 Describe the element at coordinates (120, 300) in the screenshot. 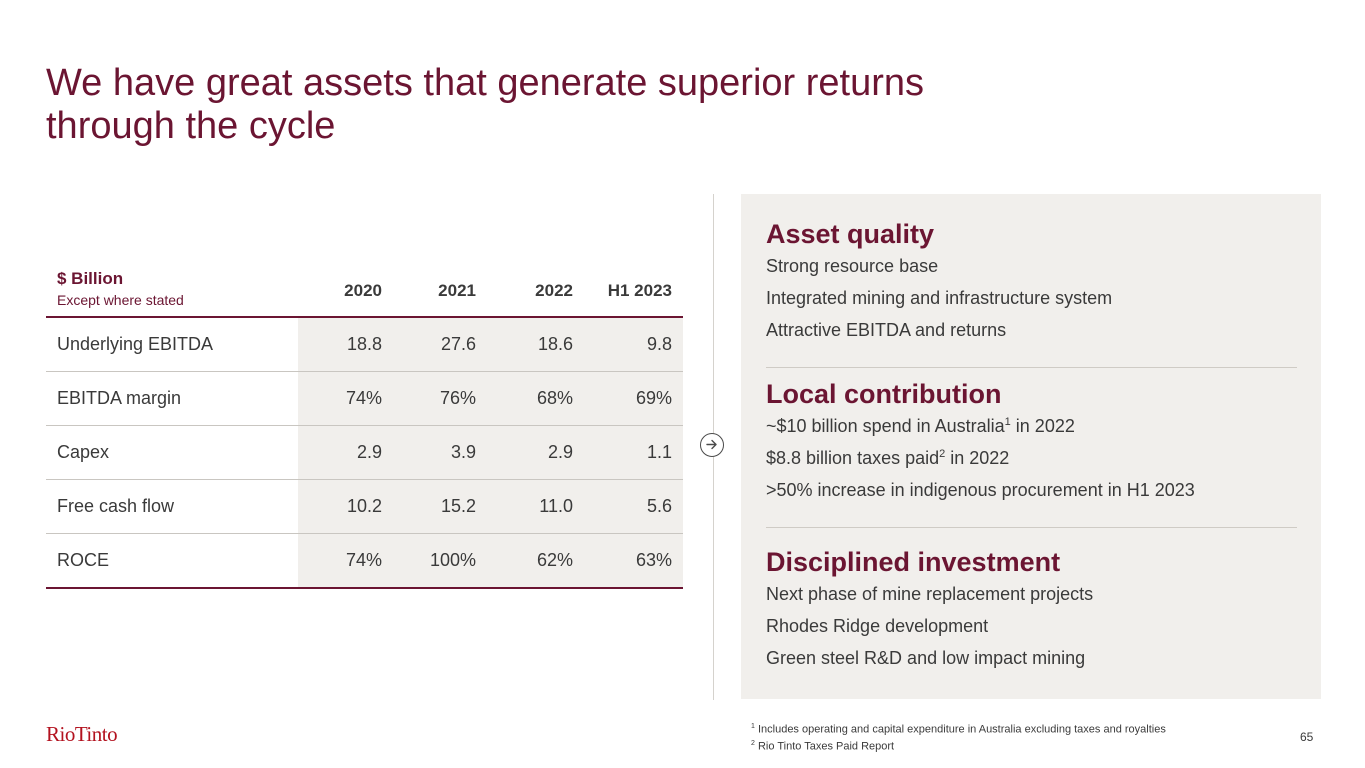

I see `table-unit-note: Except where stated` at that location.